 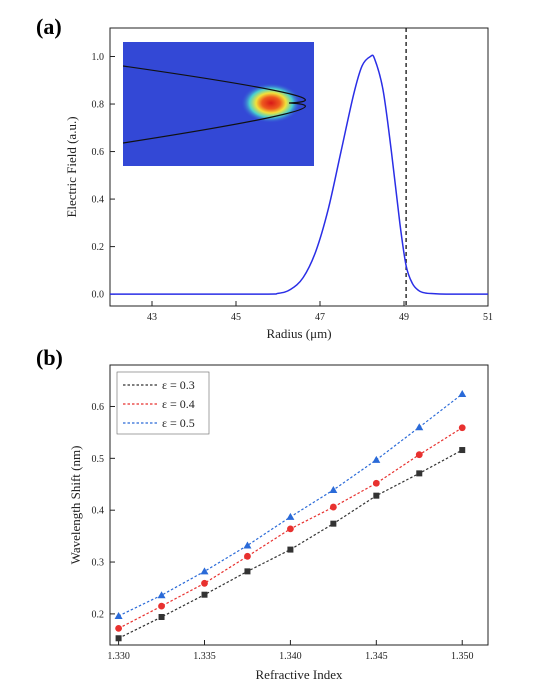 What do you see at coordinates (118, 656) in the screenshot?
I see `panel-b-x-tick-label: 1.330` at bounding box center [118, 656].